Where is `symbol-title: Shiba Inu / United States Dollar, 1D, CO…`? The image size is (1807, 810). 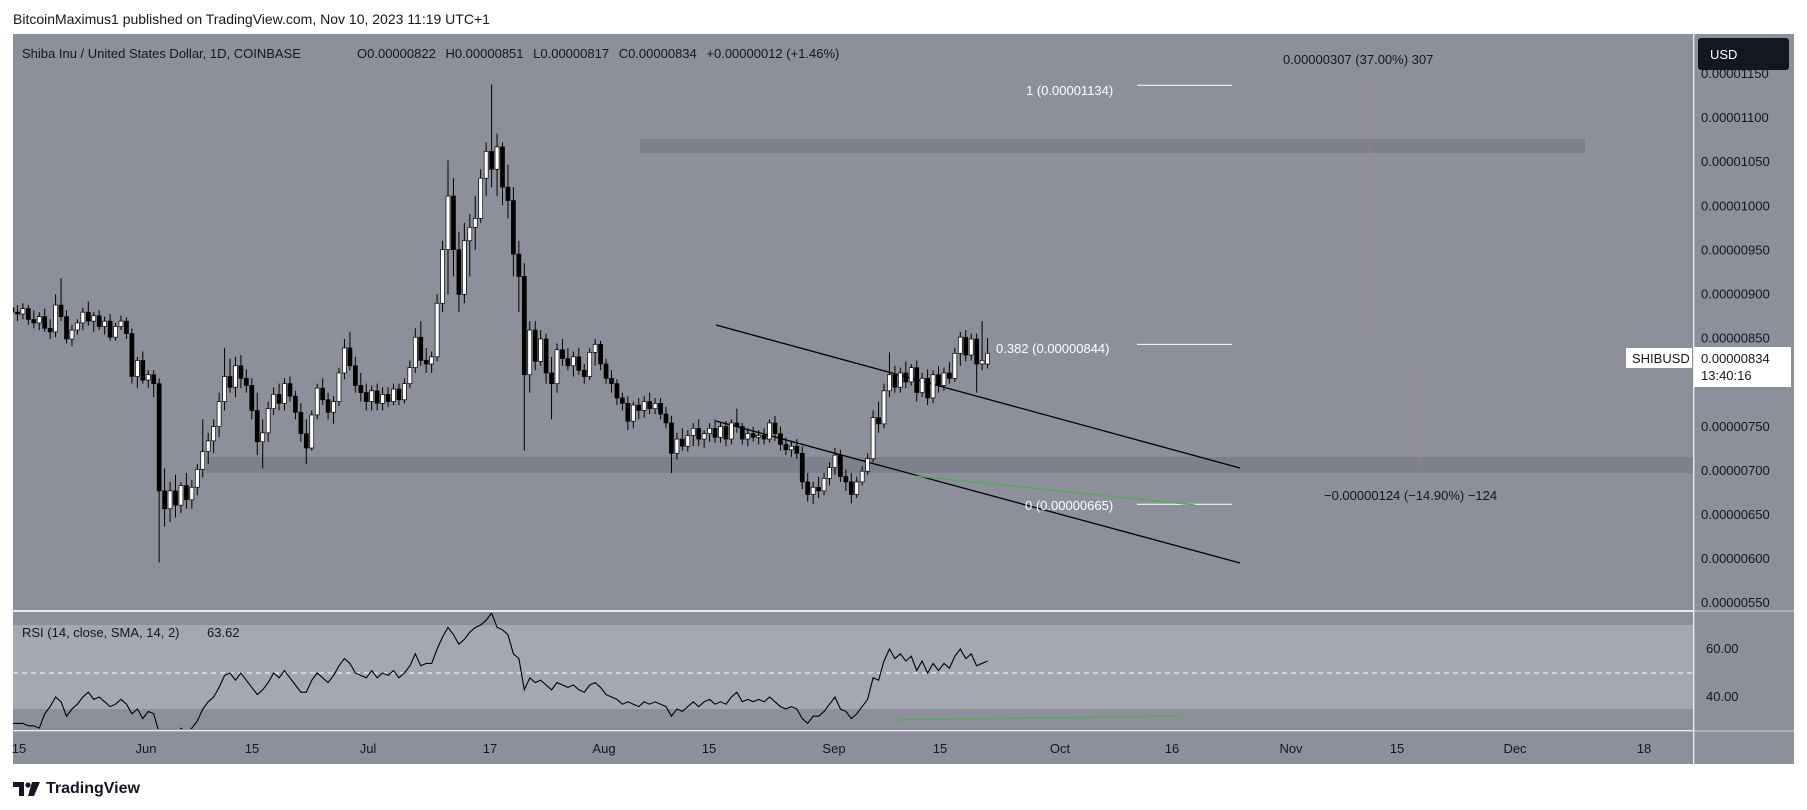 symbol-title: Shiba Inu / United States Dollar, 1D, CO… is located at coordinates (161, 53).